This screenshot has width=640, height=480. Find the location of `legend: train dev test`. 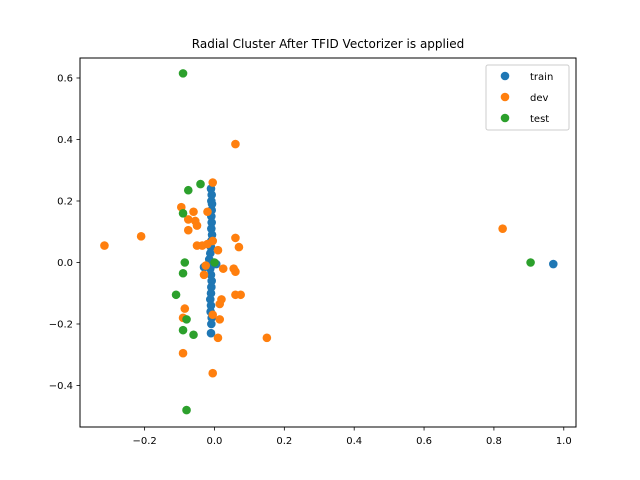

legend: train dev test is located at coordinates (527, 97).